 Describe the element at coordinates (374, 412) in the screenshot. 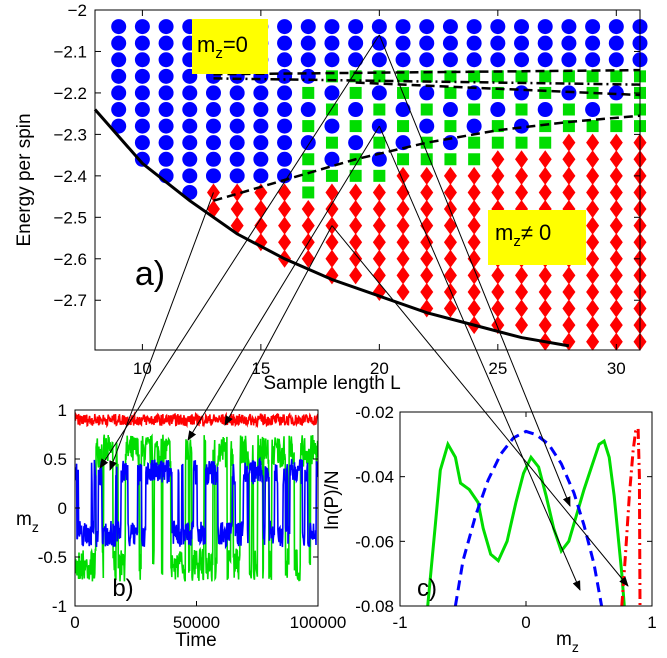

I see `y-tick-label-c: -0.02` at that location.